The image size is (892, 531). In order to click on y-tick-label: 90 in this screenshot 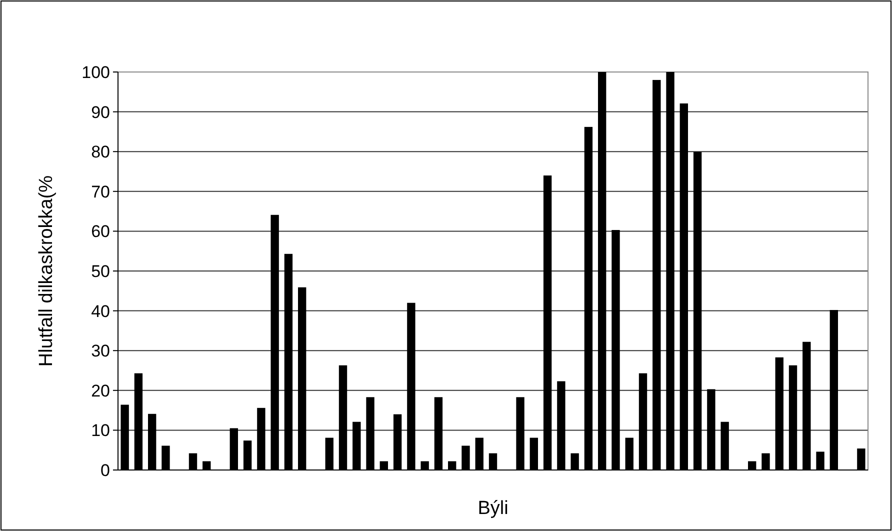, I will do `click(100, 112)`.